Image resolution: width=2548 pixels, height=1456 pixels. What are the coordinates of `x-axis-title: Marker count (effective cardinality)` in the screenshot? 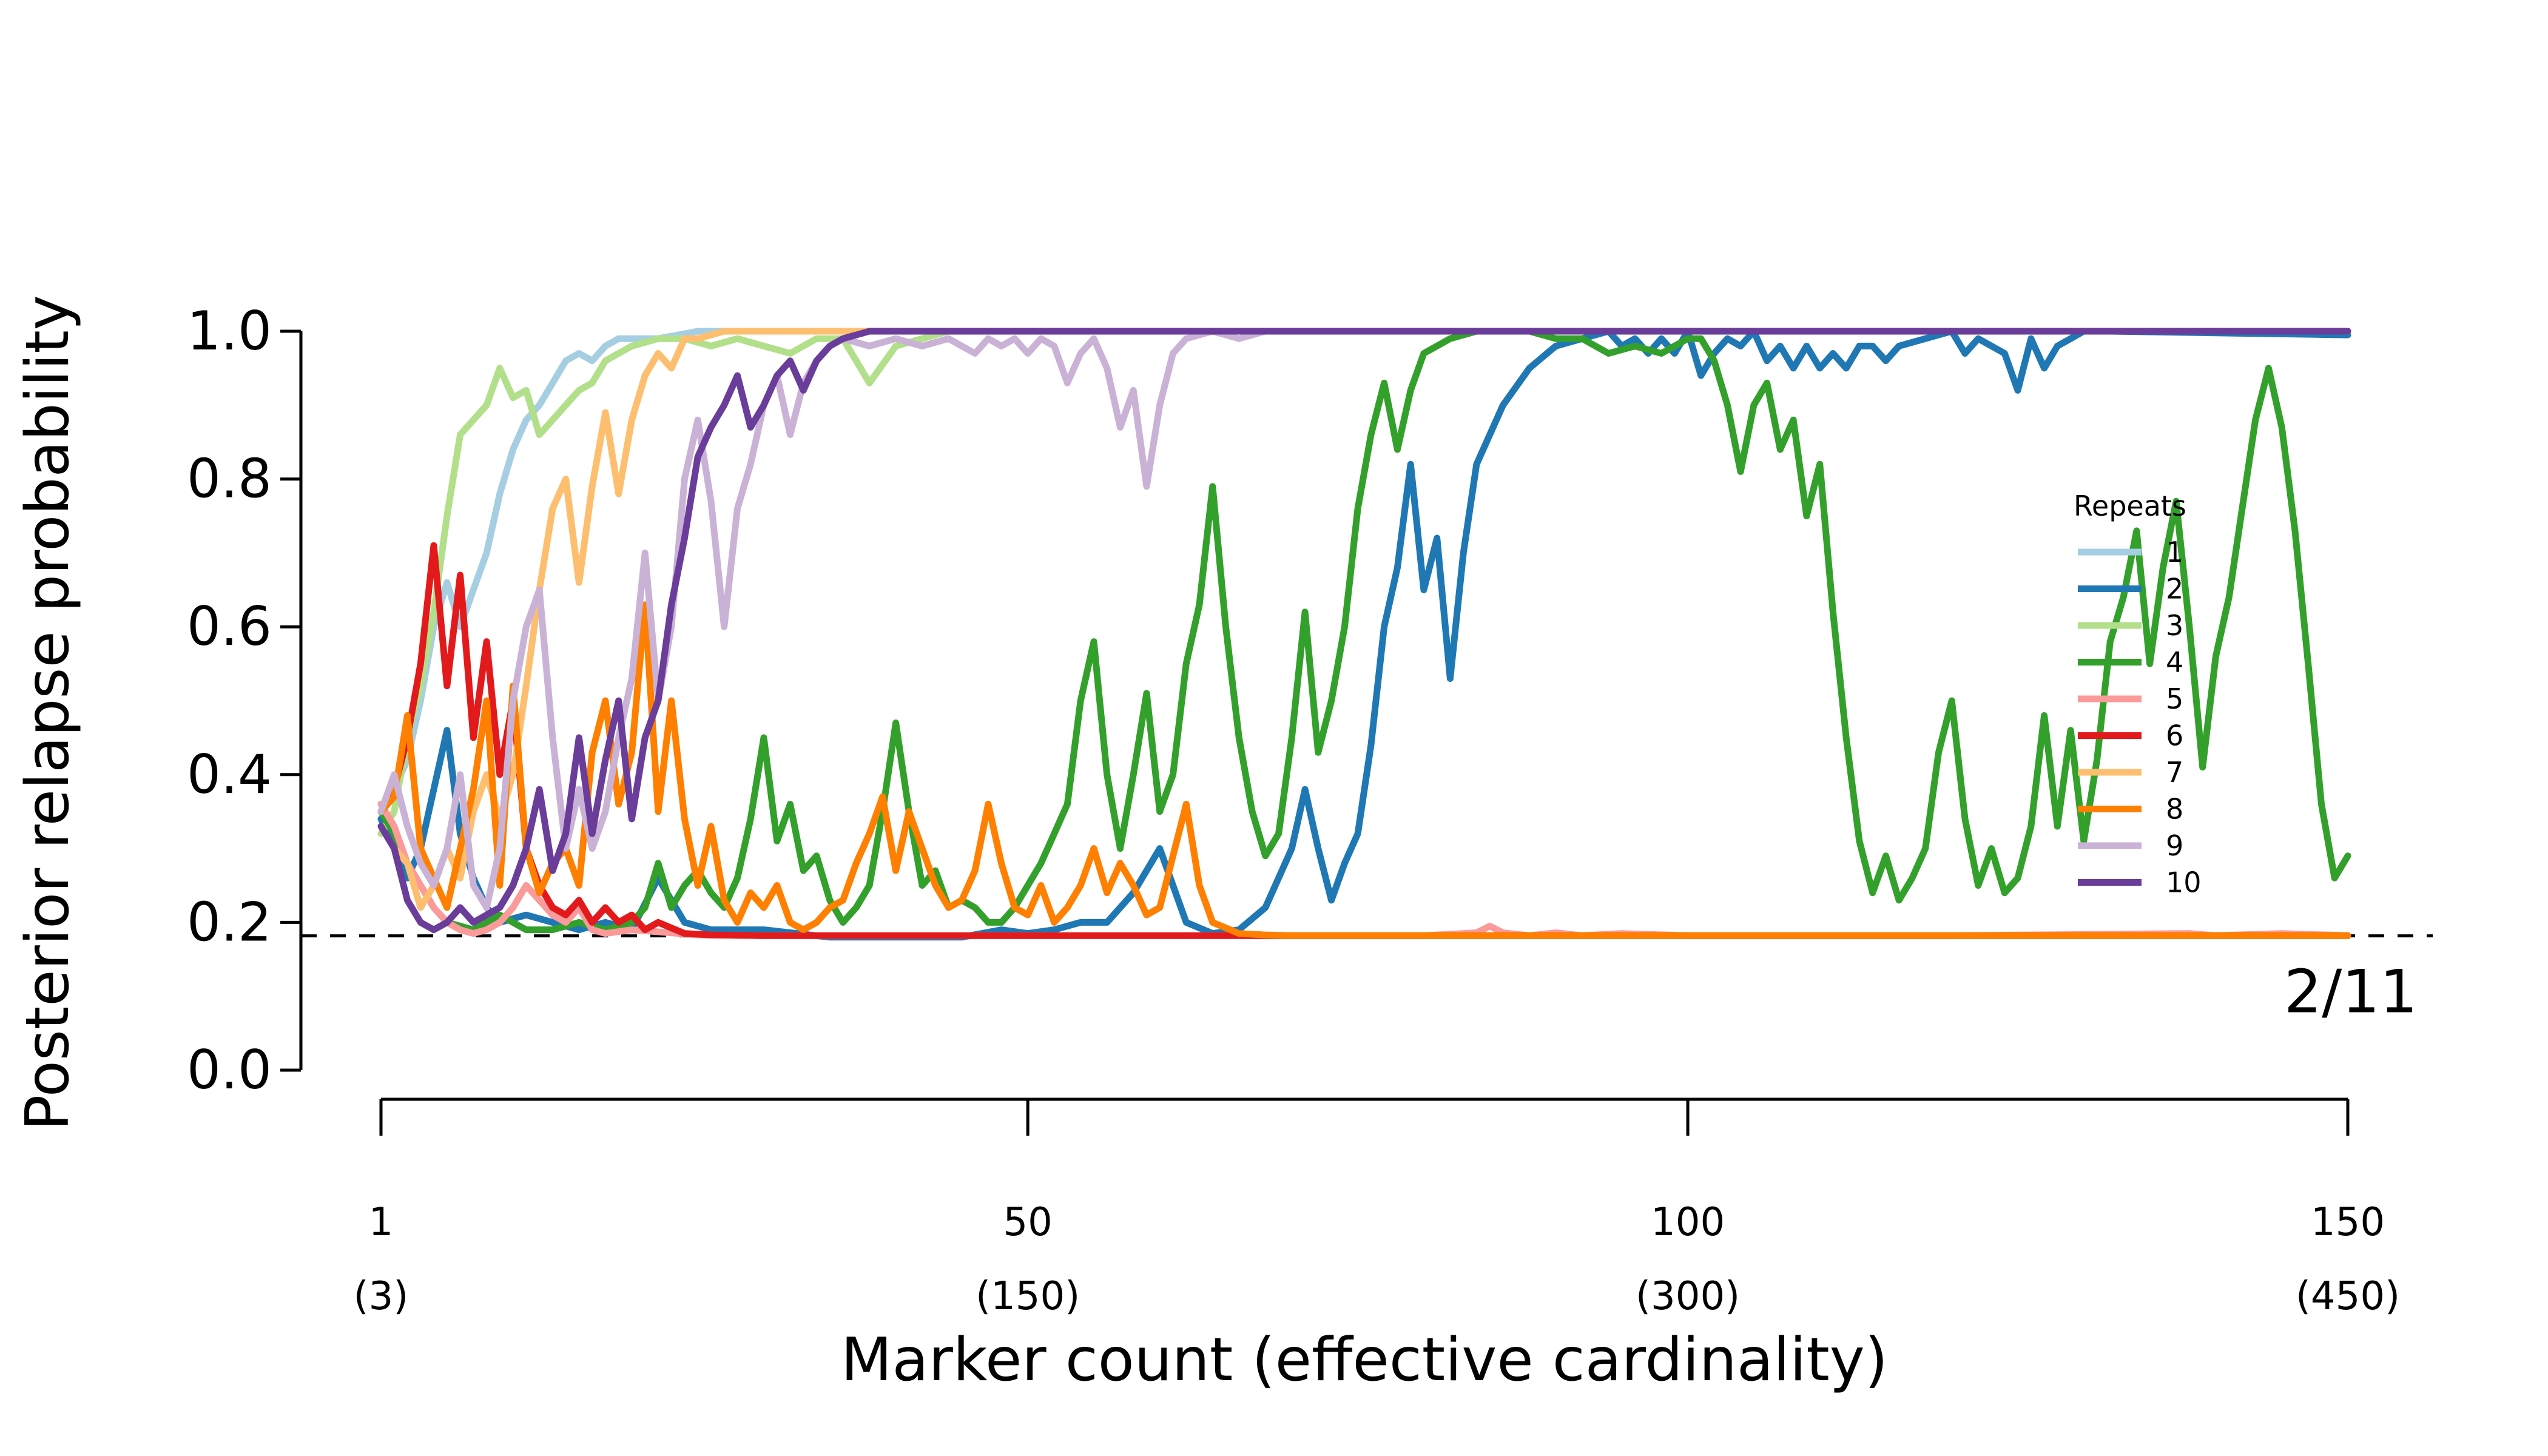 It's located at (1364, 1360).